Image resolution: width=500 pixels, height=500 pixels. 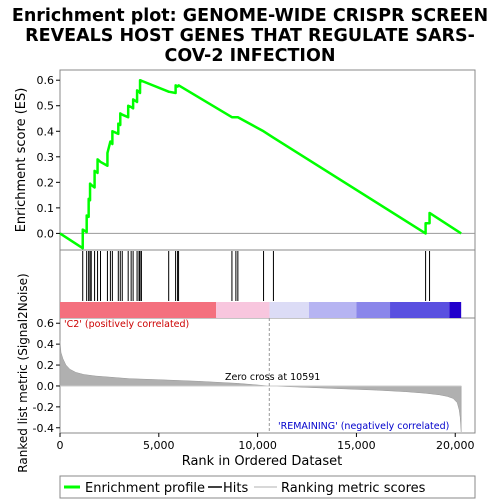 What do you see at coordinates (43, 407) in the screenshot?
I see `metric-ytick-label: -0.2` at bounding box center [43, 407].